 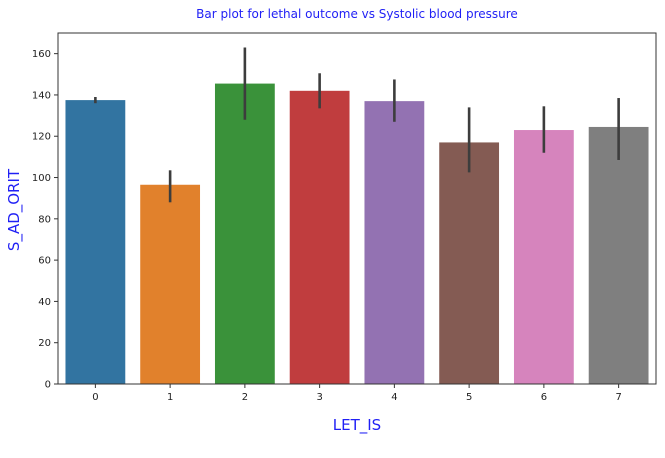 I want to click on x-tick-label: 5, so click(x=469, y=397).